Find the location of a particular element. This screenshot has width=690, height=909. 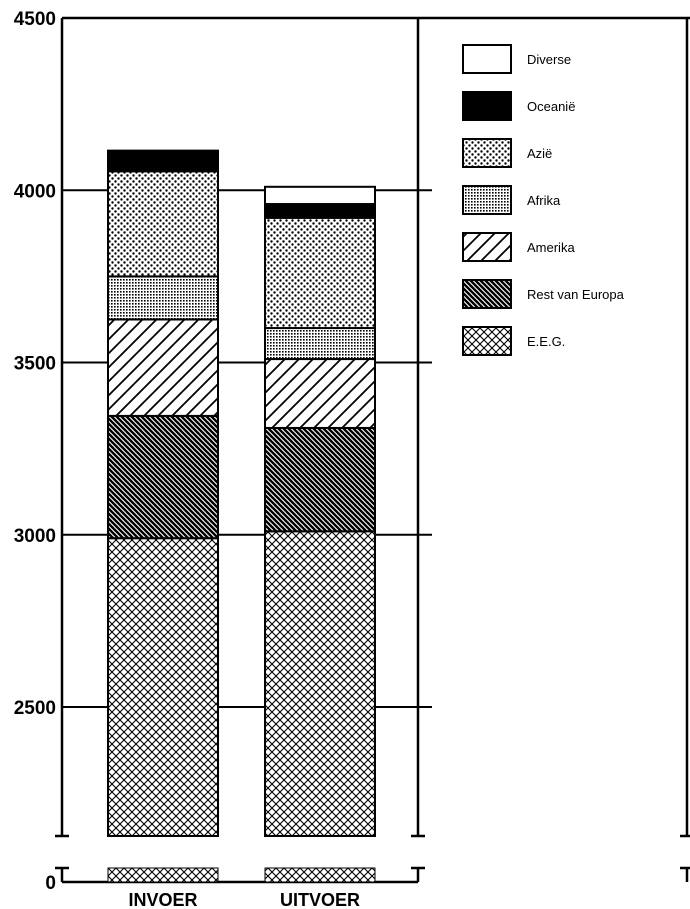

y-tick-label: 3000 is located at coordinates (35, 536).